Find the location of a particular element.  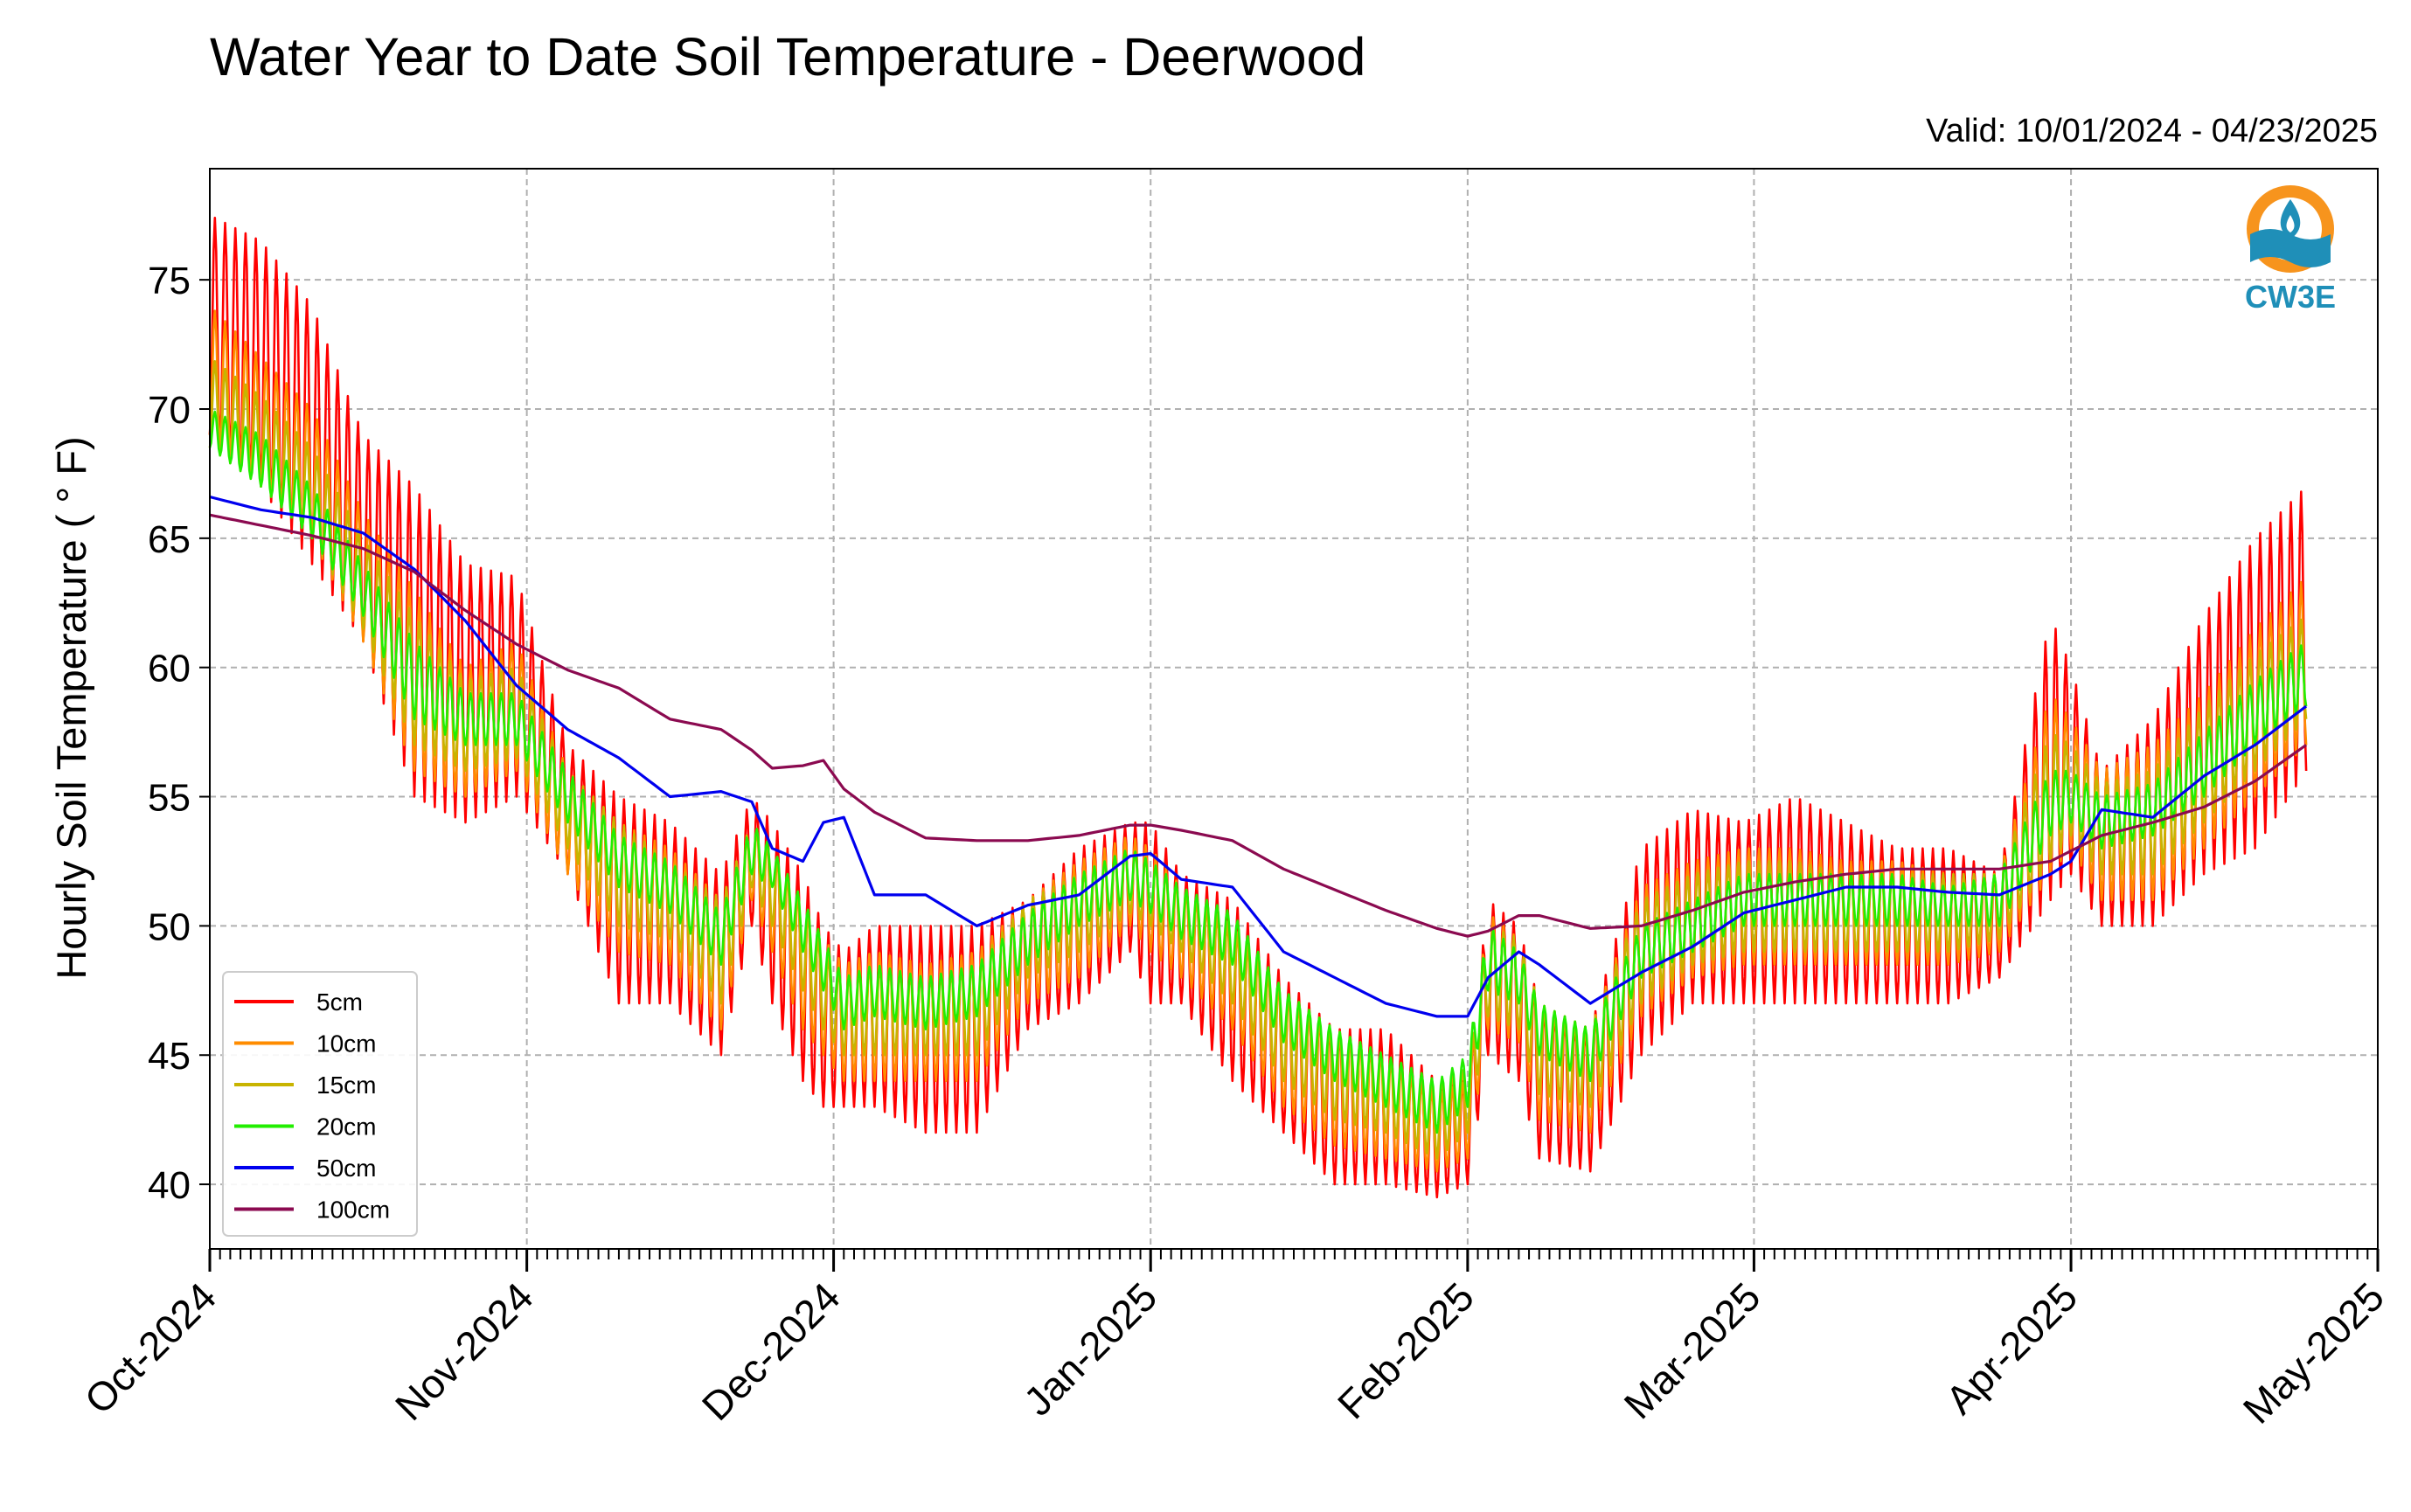

x-tick-label: Apr-2025 is located at coordinates (2012, 1348).